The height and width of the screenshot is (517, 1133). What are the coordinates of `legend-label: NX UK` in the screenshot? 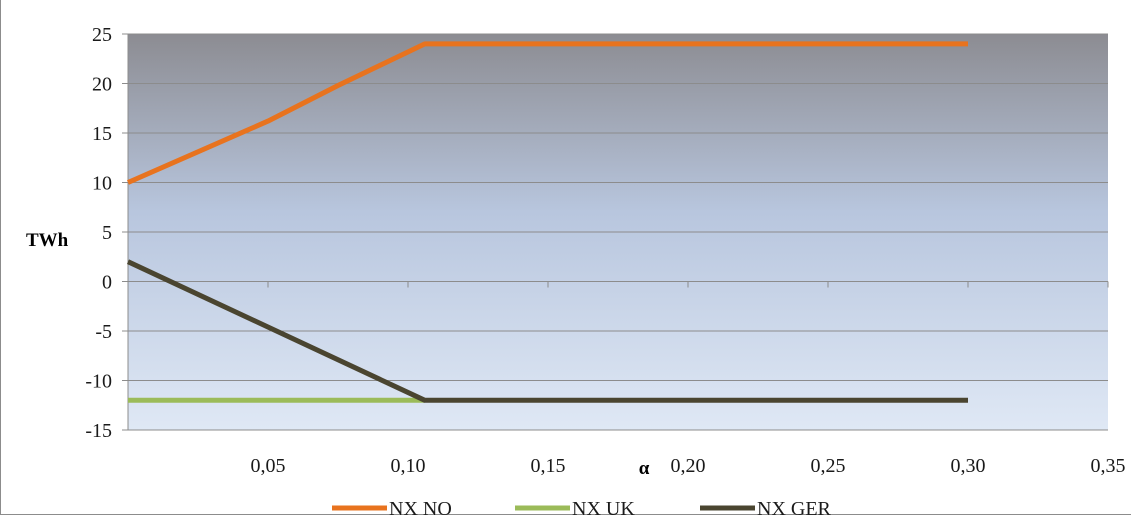 It's located at (603, 507).